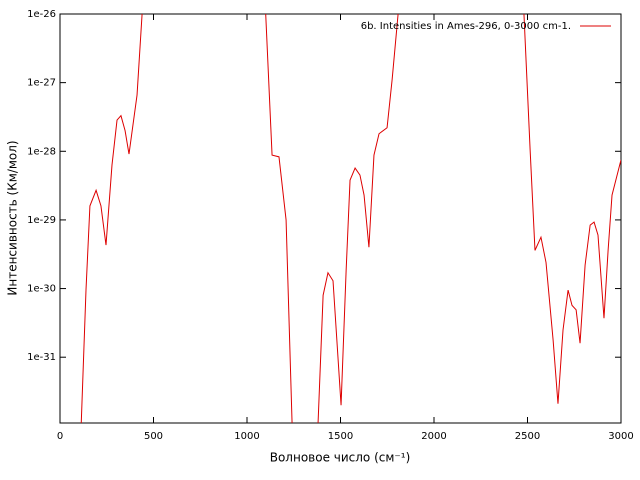 Image resolution: width=640 pixels, height=480 pixels. Describe the element at coordinates (41, 220) in the screenshot. I see `y-tick-label: 1e-29` at that location.